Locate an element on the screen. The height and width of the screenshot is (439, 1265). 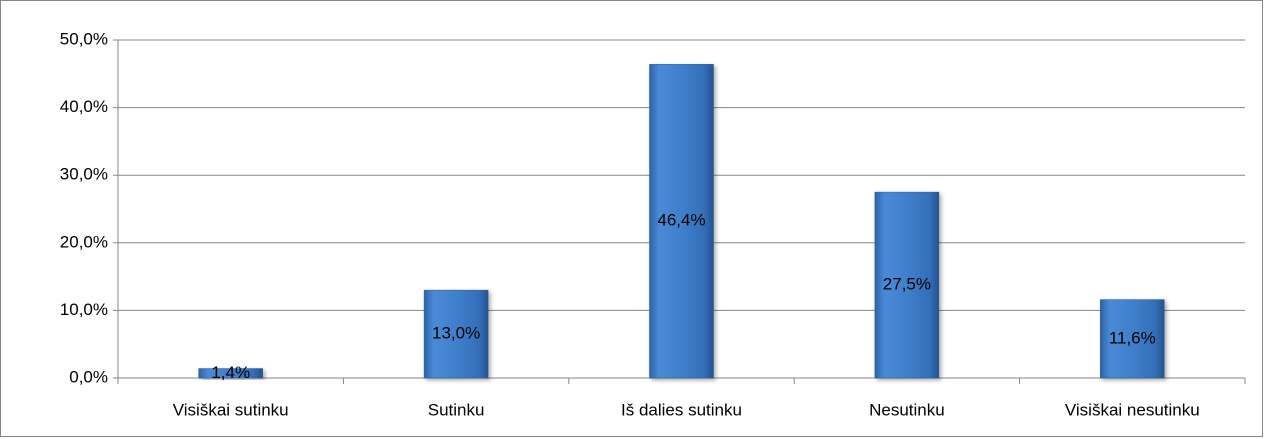
y-tick-label: 20,0% is located at coordinates (84, 241).